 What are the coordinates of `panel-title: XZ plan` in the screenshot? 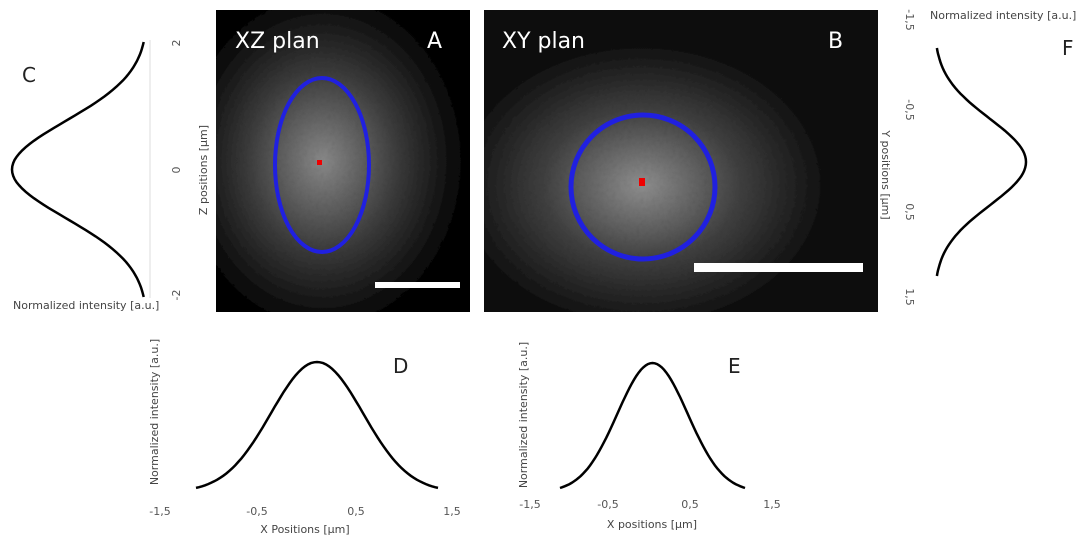 It's located at (277, 41).